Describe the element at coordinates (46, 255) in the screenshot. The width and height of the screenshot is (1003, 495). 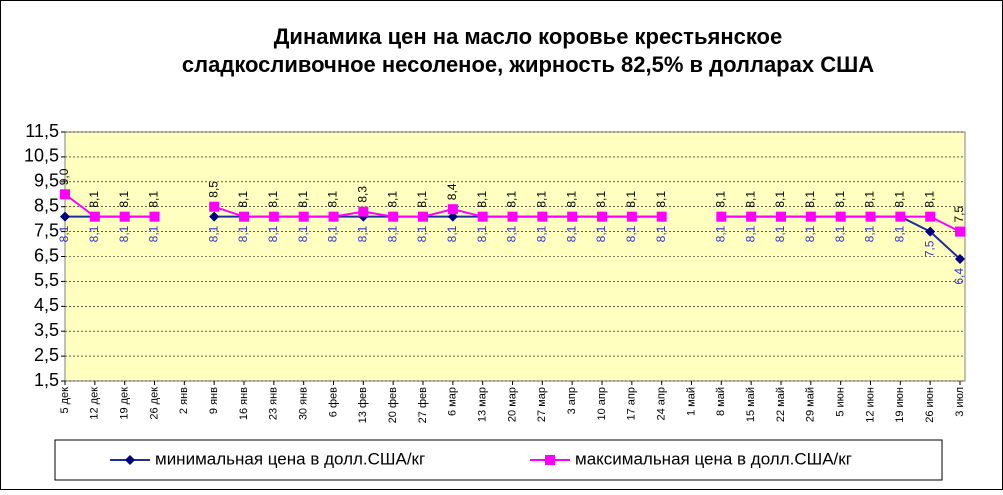
I see `y-tick-label: 6,5` at that location.